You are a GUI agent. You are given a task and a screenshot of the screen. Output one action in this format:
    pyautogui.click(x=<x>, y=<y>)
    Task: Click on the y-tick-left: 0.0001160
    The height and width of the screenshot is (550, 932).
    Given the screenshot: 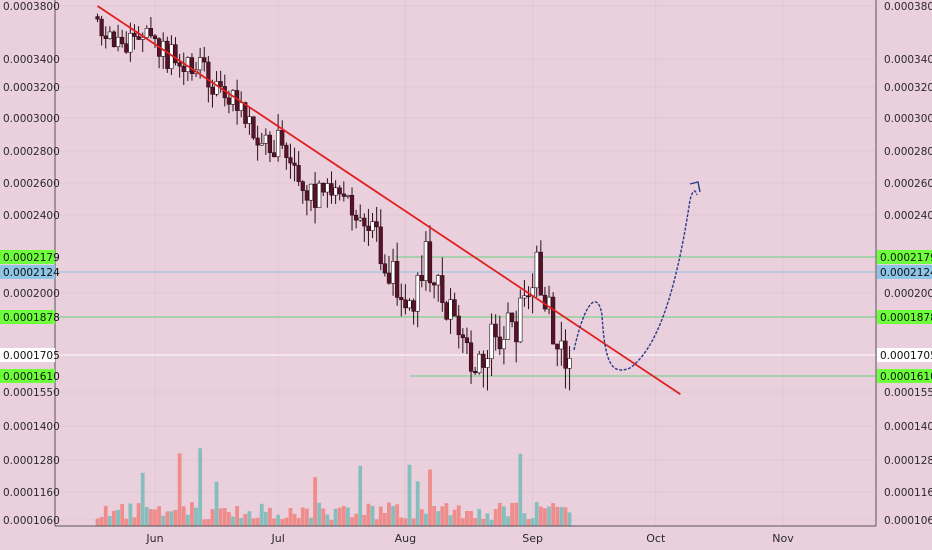 What is the action you would take?
    pyautogui.click(x=31, y=493)
    